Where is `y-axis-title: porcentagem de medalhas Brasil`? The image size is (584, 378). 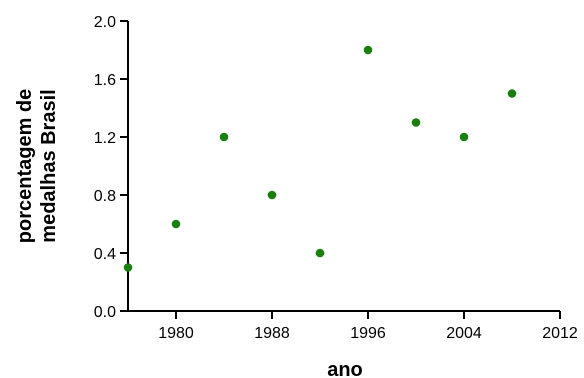
y-axis-title: porcentagem de medalhas Brasil is located at coordinates (37, 166).